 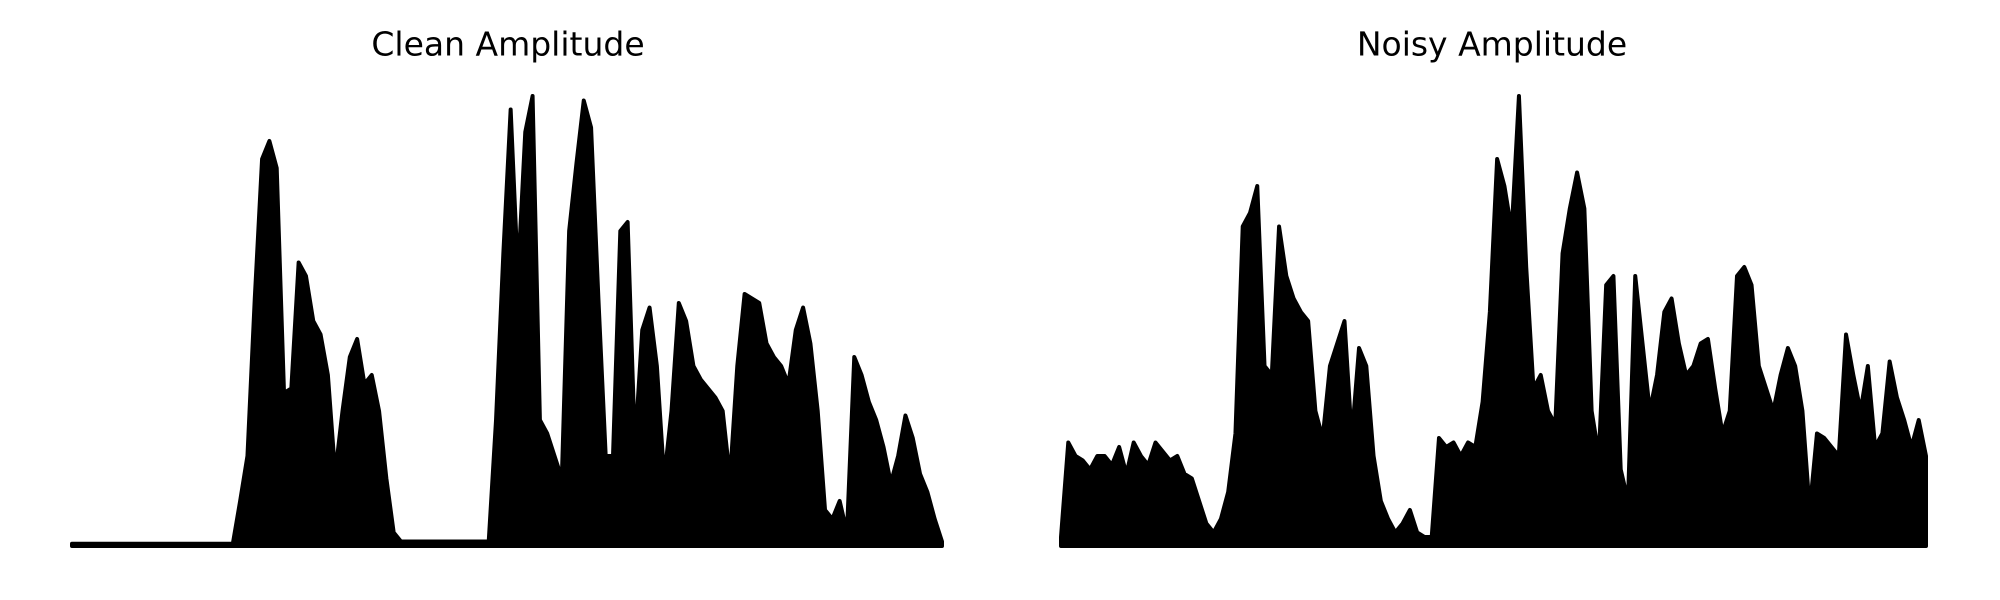 What do you see at coordinates (507, 44) in the screenshot?
I see `chart-title: Clean Amplitude` at bounding box center [507, 44].